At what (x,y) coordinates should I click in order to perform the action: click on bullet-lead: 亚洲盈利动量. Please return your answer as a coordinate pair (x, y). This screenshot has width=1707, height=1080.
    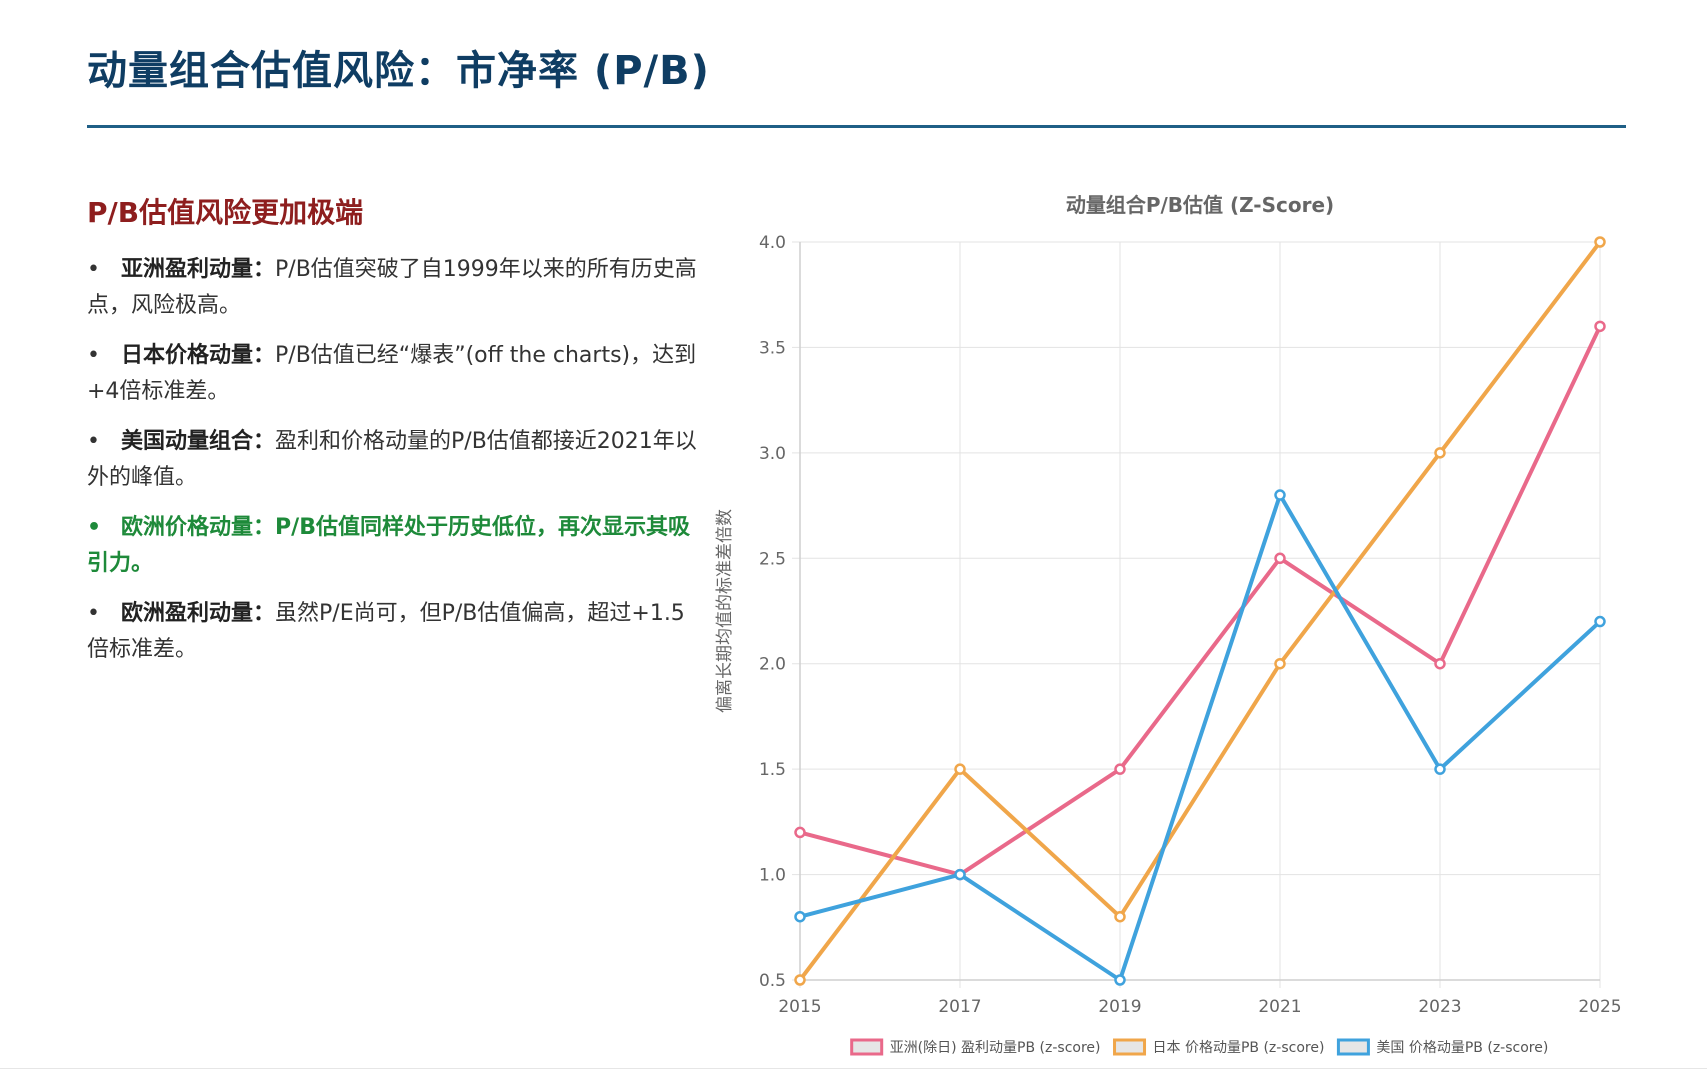
    Looking at the image, I should click on (187, 269).